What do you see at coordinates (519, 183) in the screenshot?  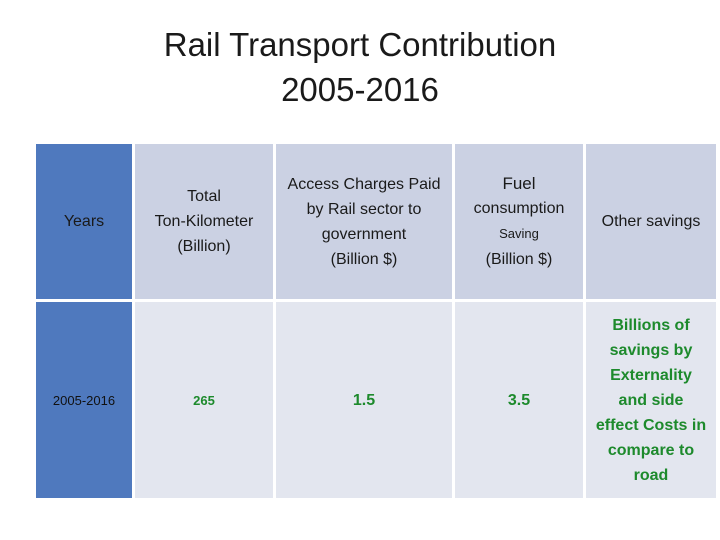 I see `header-fuel-line-1: Fuel` at bounding box center [519, 183].